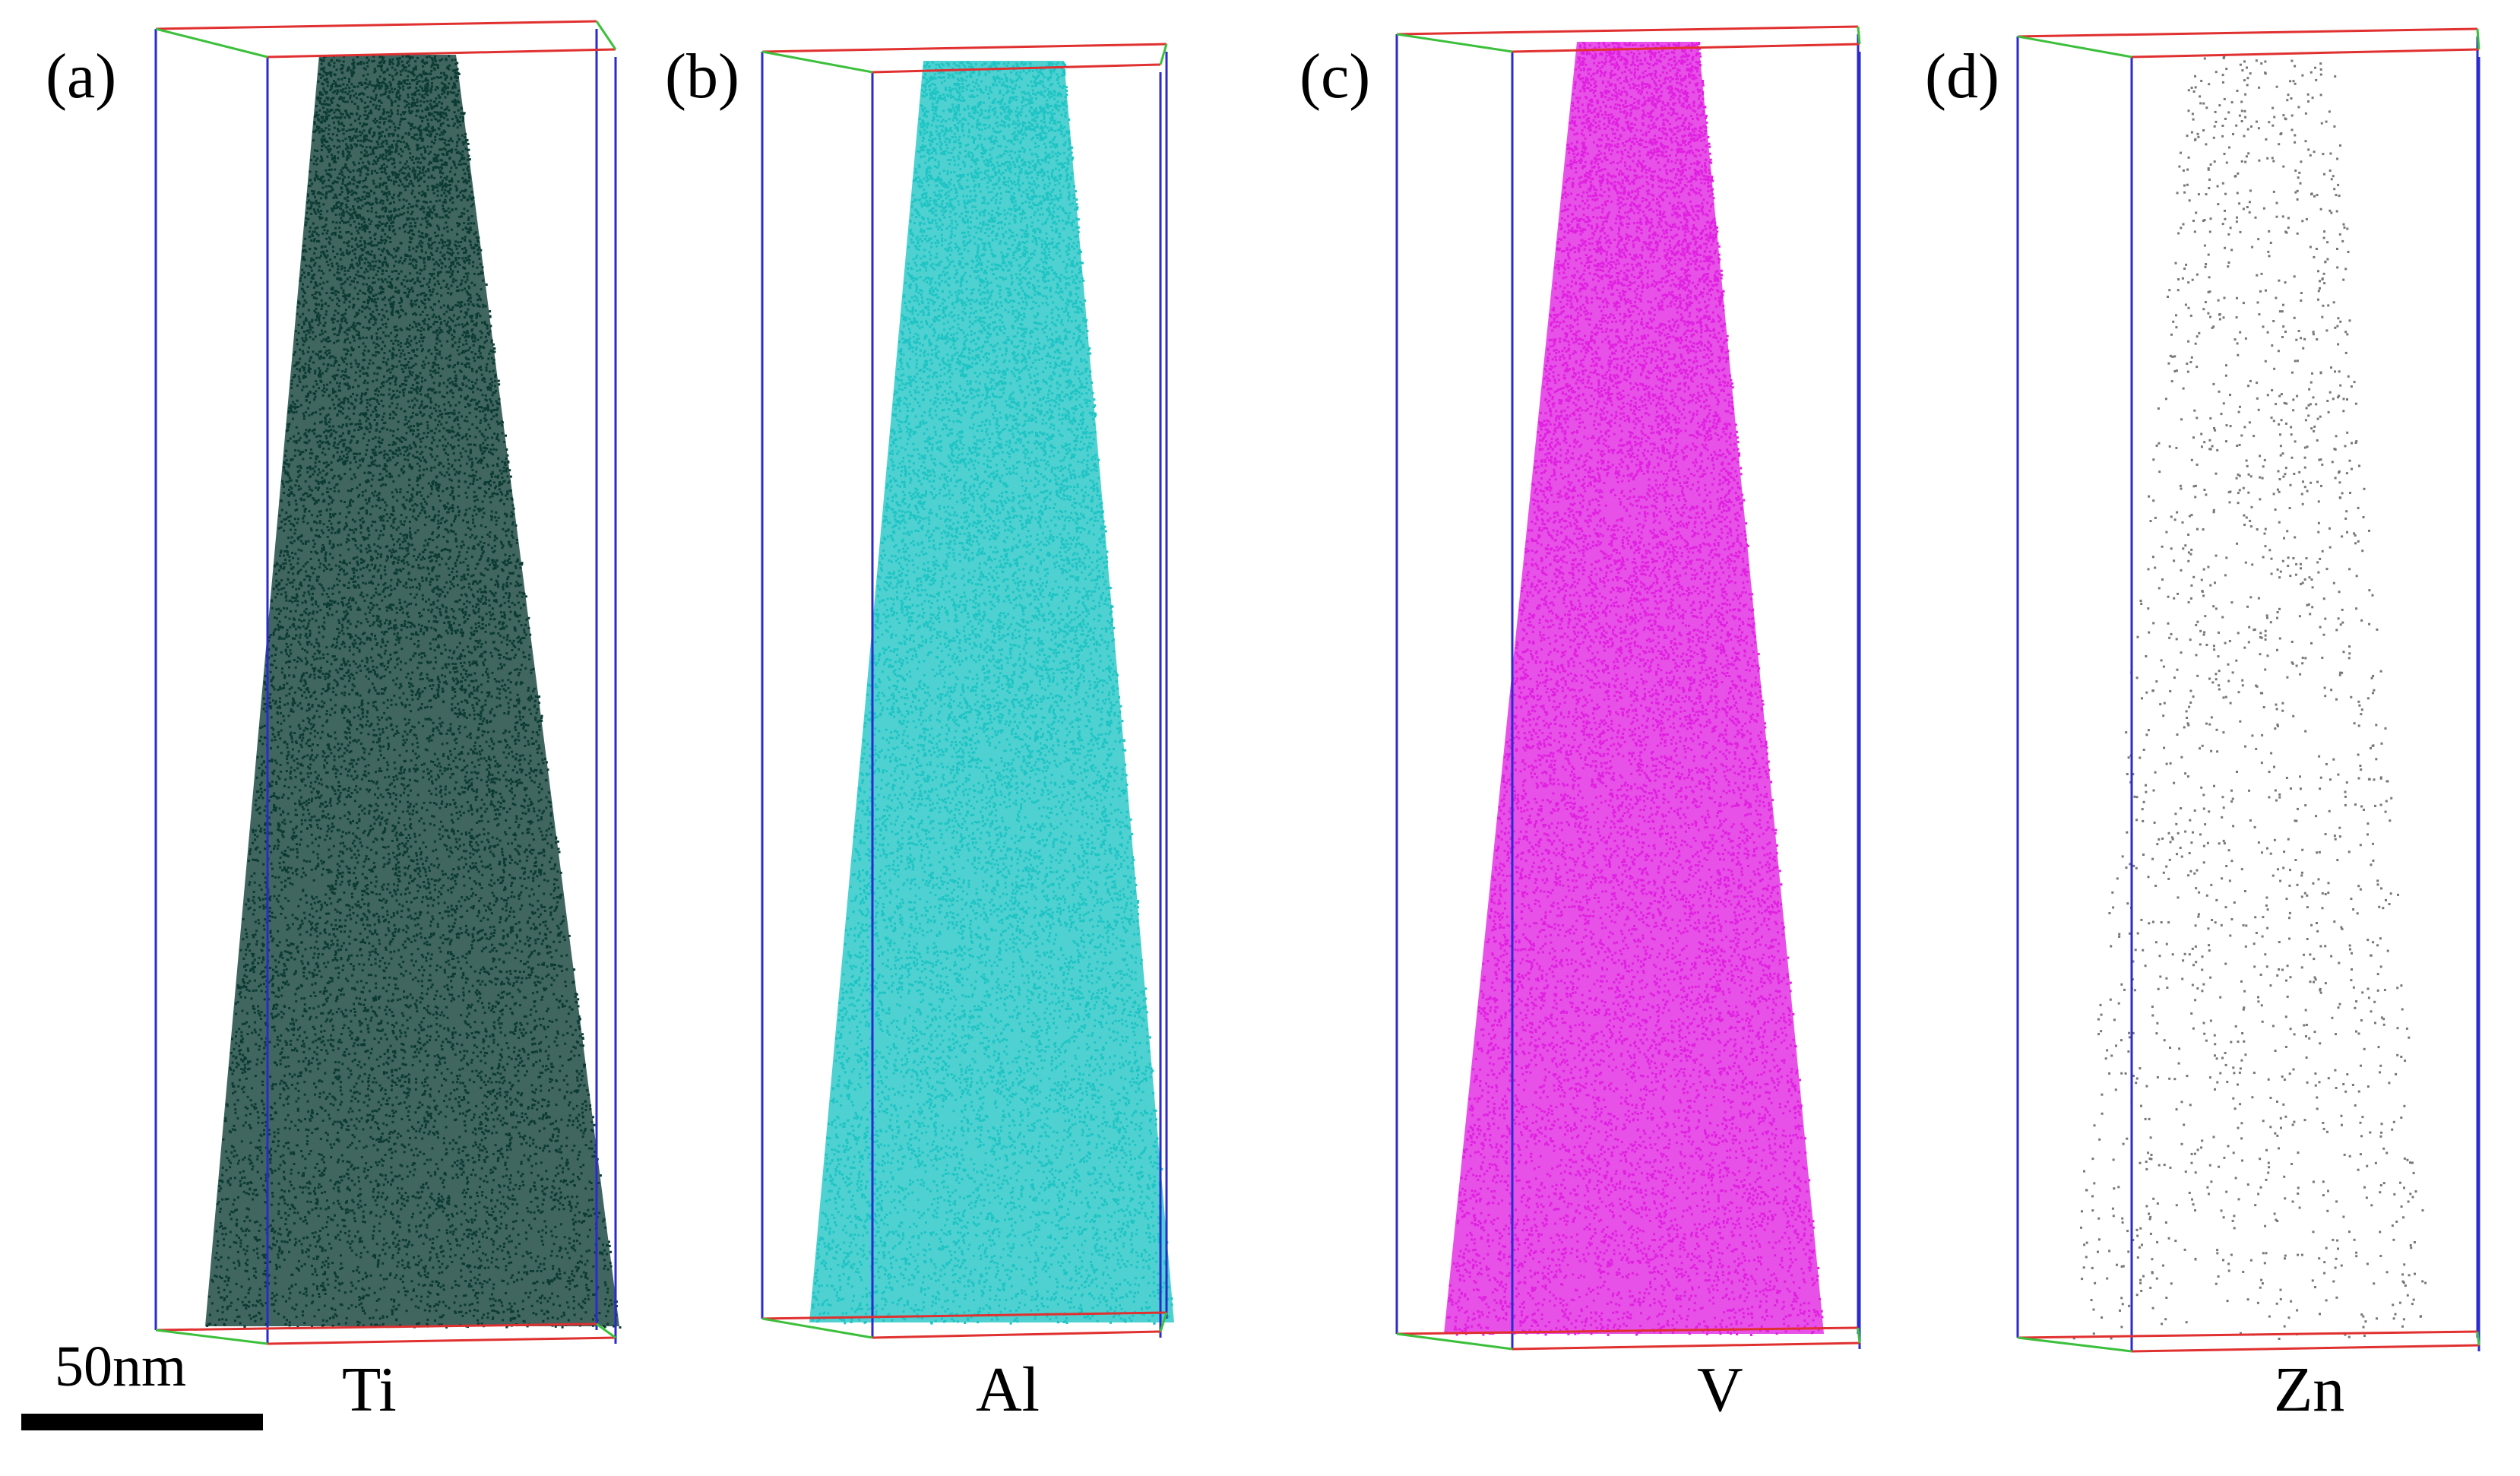 The width and height of the screenshot is (2520, 1476). What do you see at coordinates (142, 1422) in the screenshot?
I see `scale-bar` at bounding box center [142, 1422].